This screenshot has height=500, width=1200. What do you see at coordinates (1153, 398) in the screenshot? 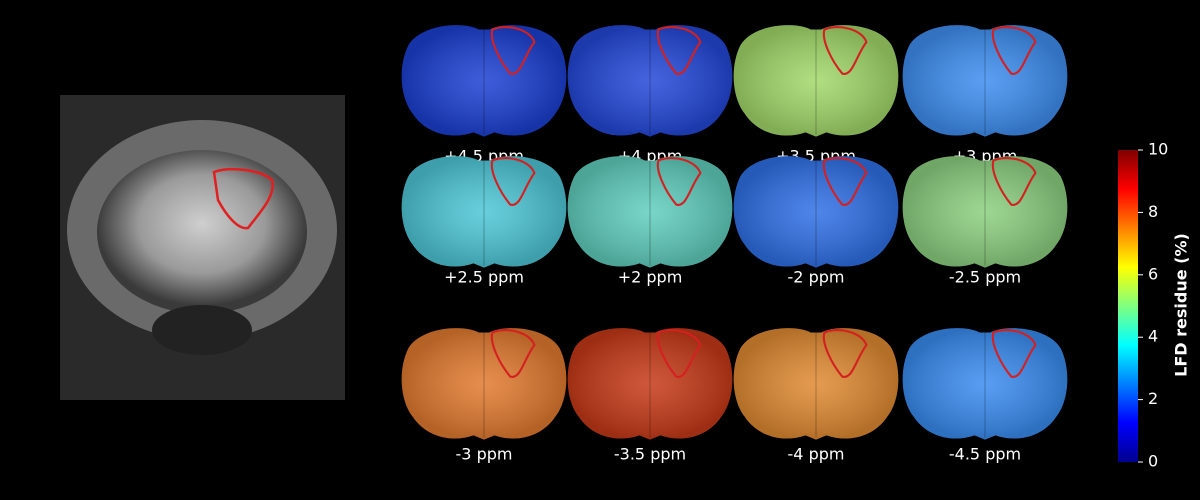
I see `colorbar-tick-label: 2` at bounding box center [1153, 398].